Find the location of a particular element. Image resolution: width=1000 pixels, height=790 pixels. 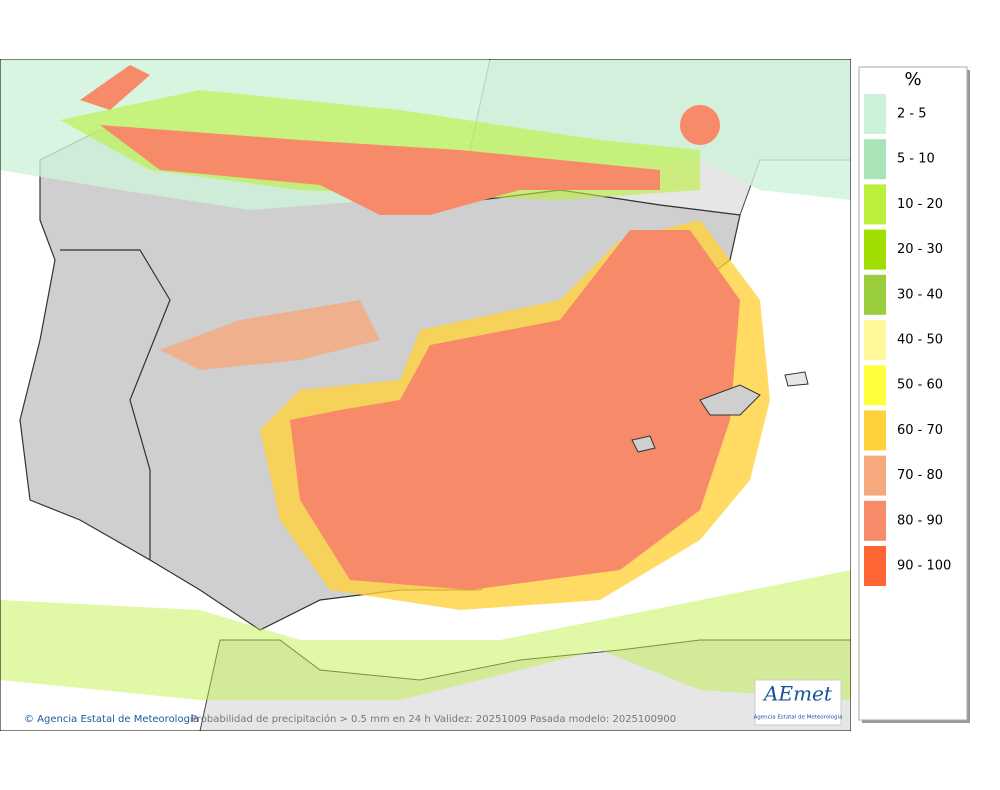

legend-label: 50 - 60 is located at coordinates (920, 385).